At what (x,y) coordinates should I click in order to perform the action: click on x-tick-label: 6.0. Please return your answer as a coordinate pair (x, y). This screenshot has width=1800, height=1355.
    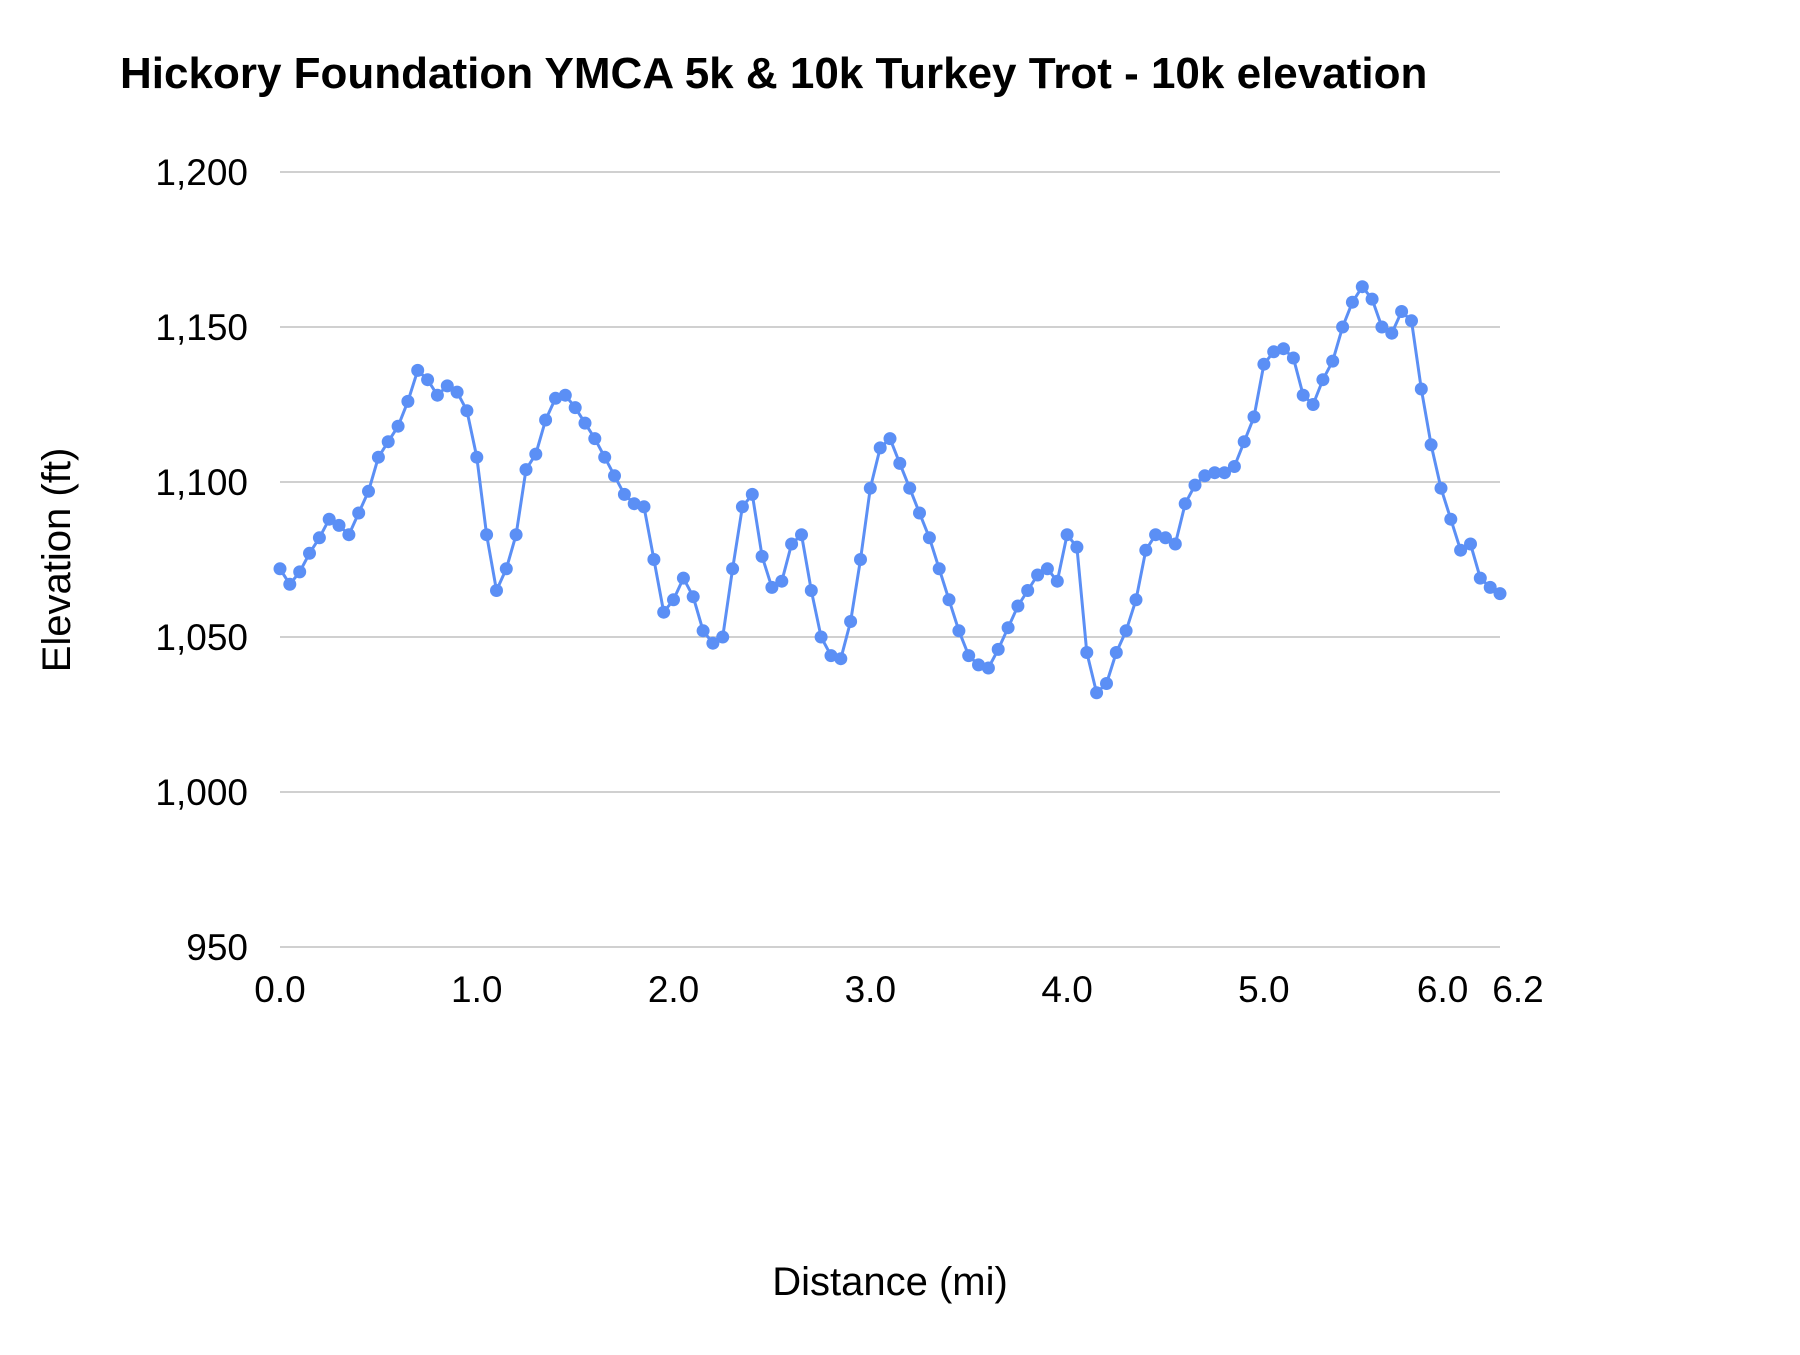
    Looking at the image, I should click on (1442, 989).